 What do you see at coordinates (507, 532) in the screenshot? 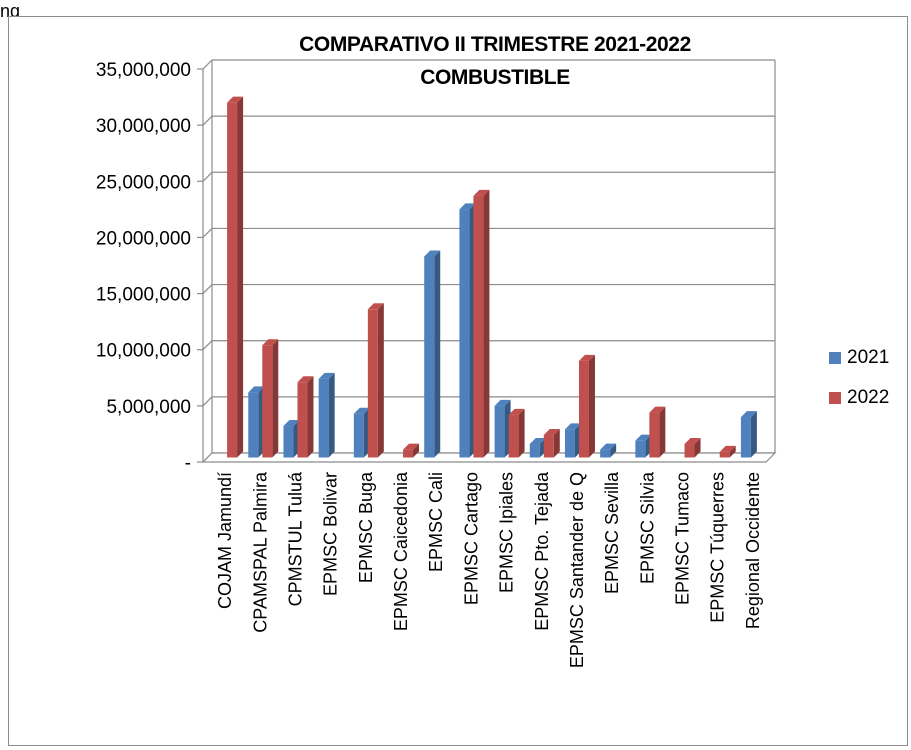
I see `category-label: EPMSC Ipiales` at bounding box center [507, 532].